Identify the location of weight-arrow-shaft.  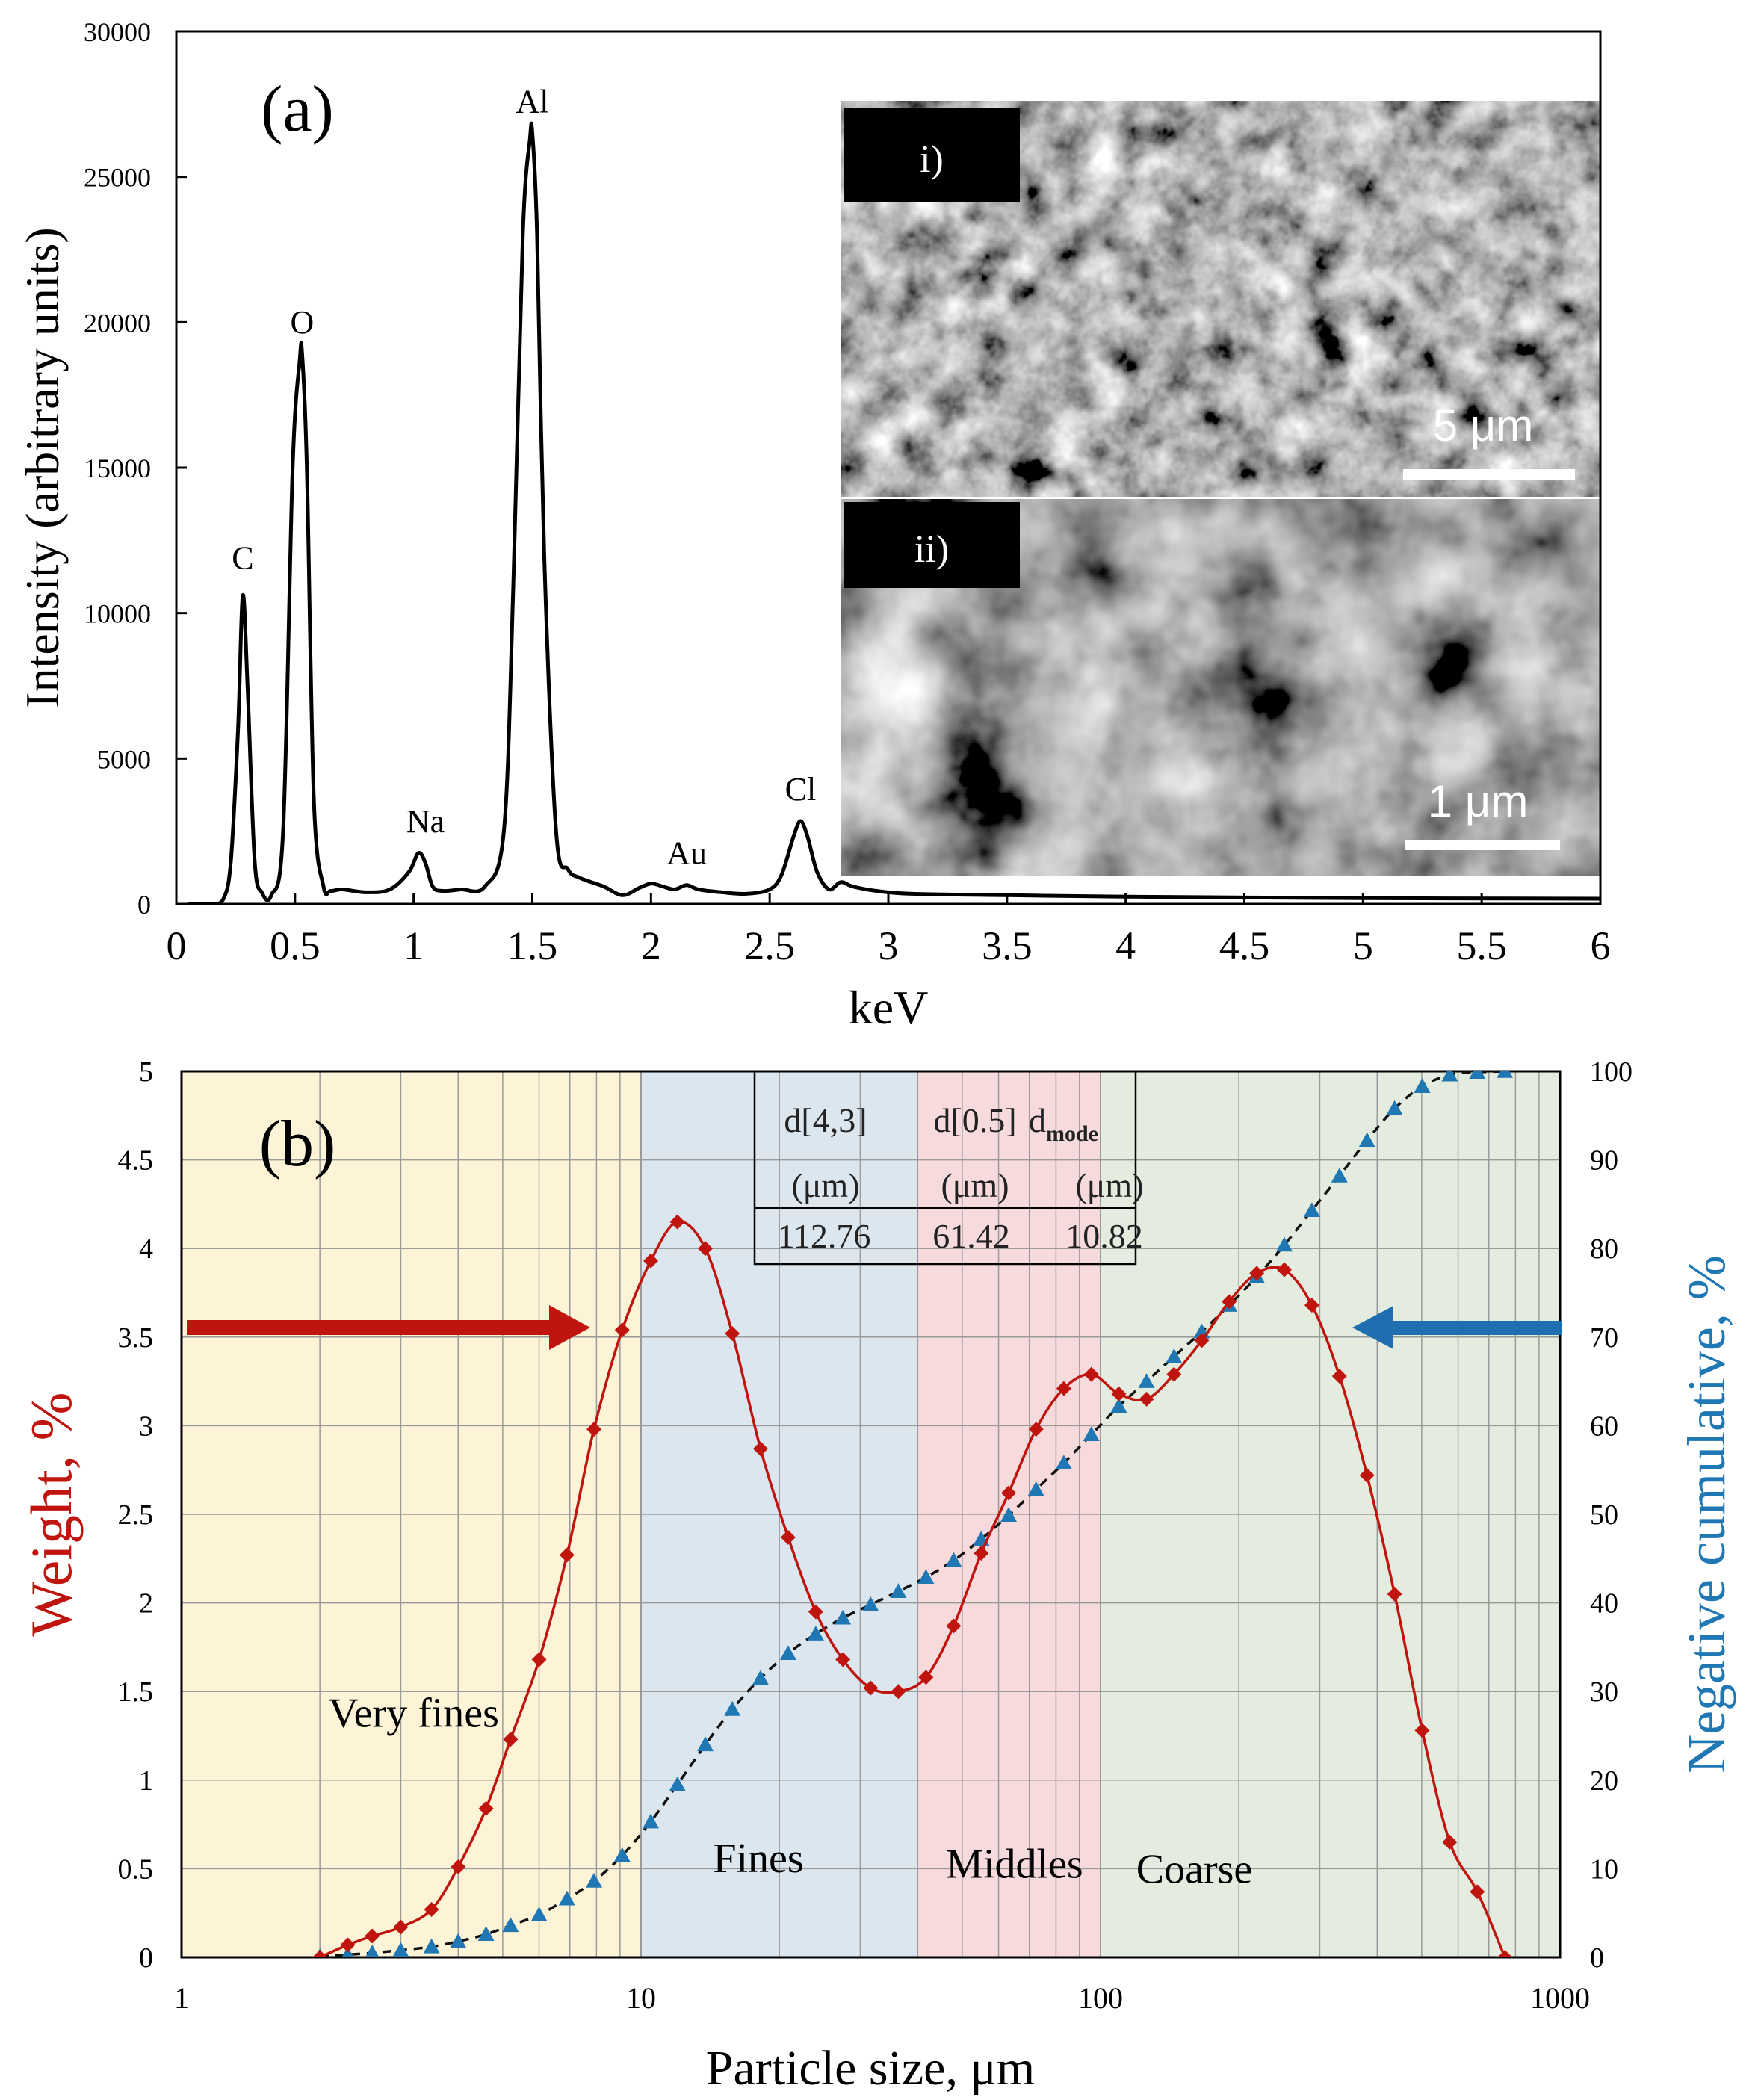
(370, 1327).